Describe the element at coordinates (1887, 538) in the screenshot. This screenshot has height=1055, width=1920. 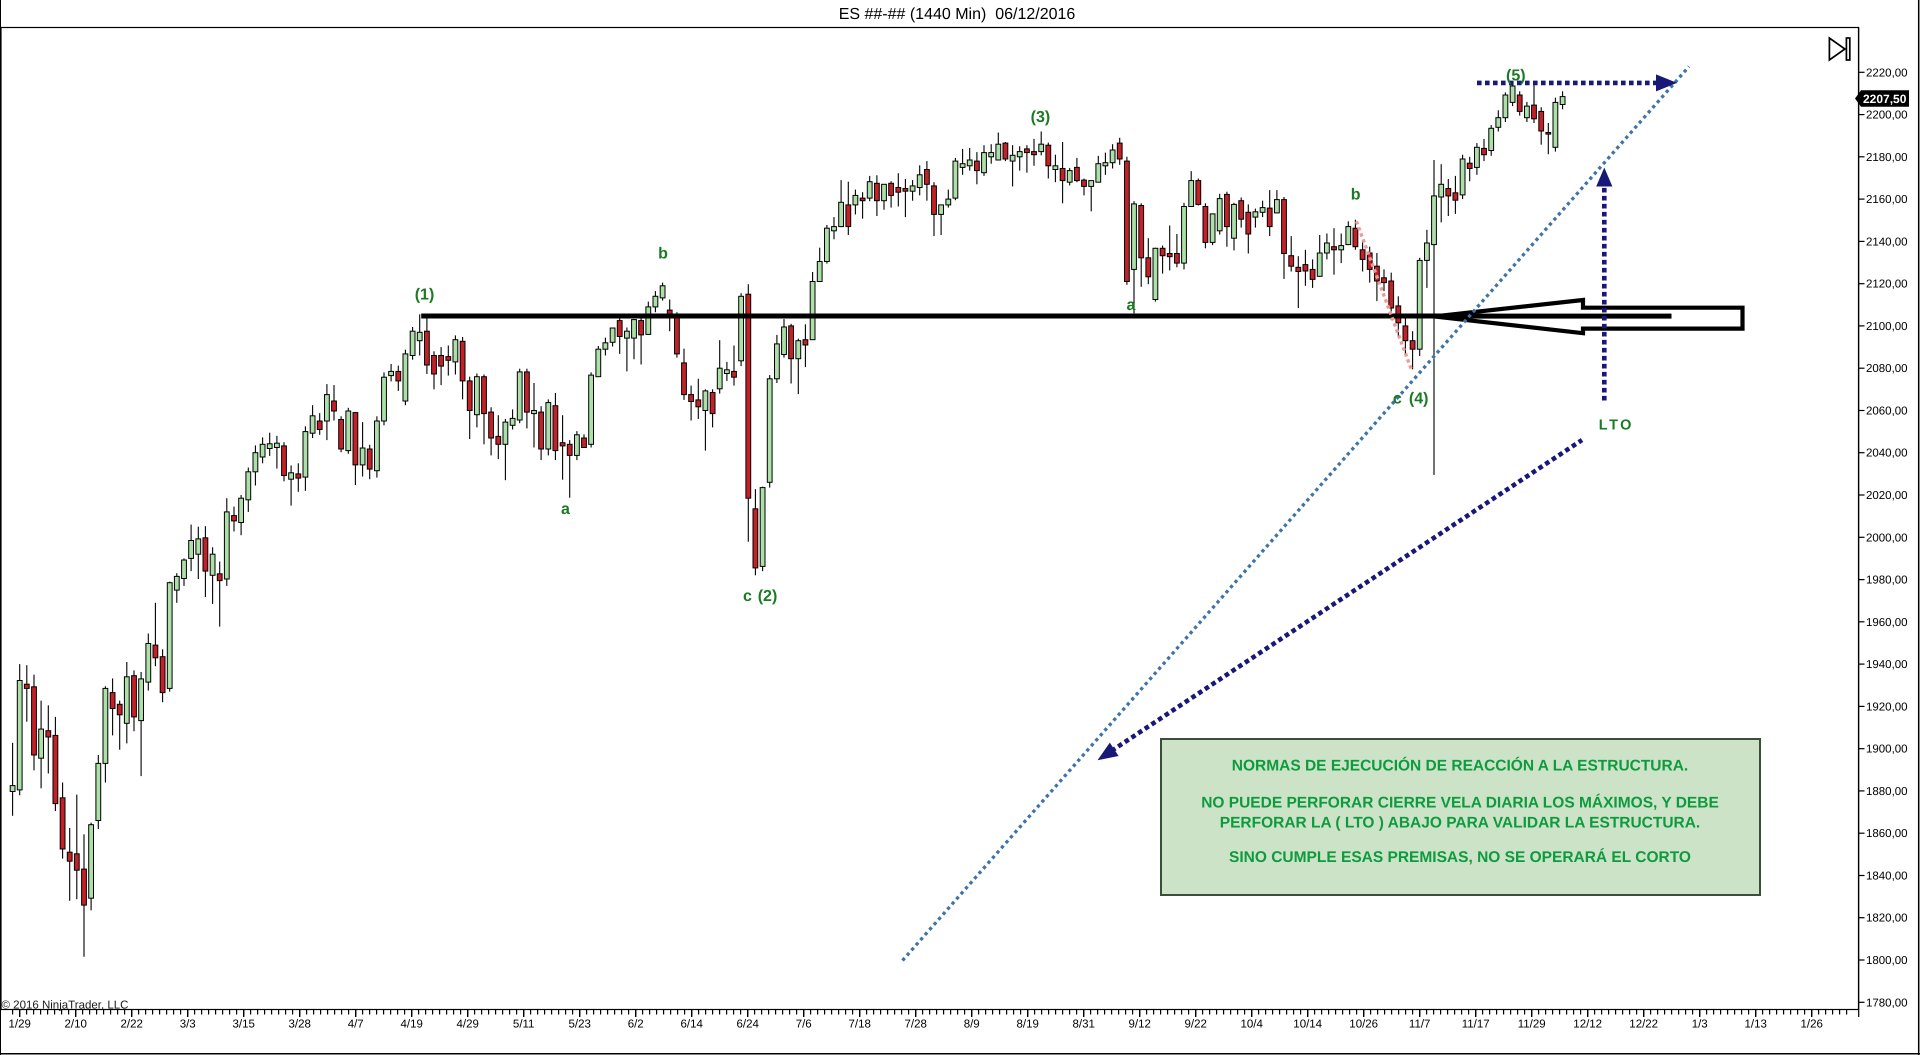
I see `svg-text: 2000,00` at that location.